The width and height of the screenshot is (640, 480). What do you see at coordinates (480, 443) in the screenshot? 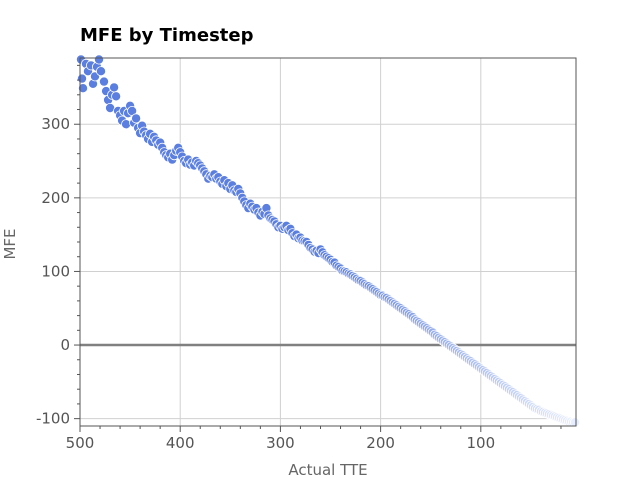
I see `x-tick-label: 100` at bounding box center [480, 443].